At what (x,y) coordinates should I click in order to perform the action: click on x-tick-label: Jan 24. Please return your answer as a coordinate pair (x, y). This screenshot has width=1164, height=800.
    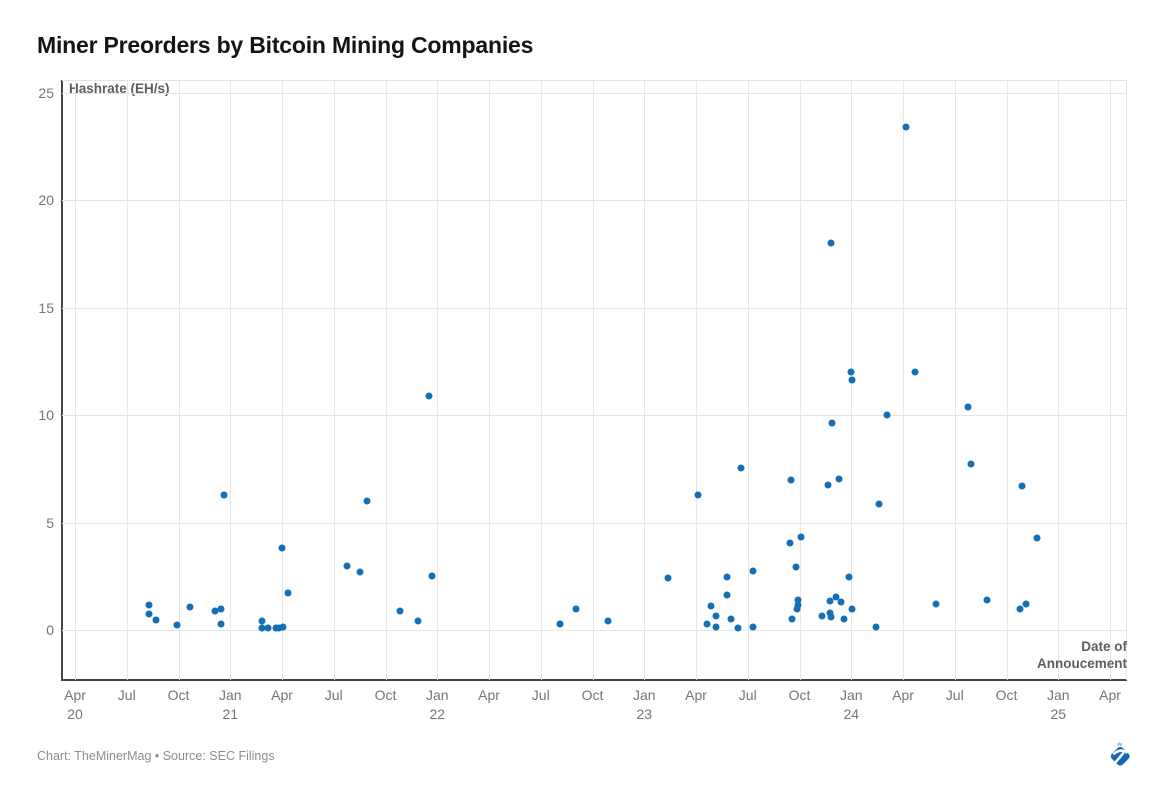
    Looking at the image, I should click on (851, 705).